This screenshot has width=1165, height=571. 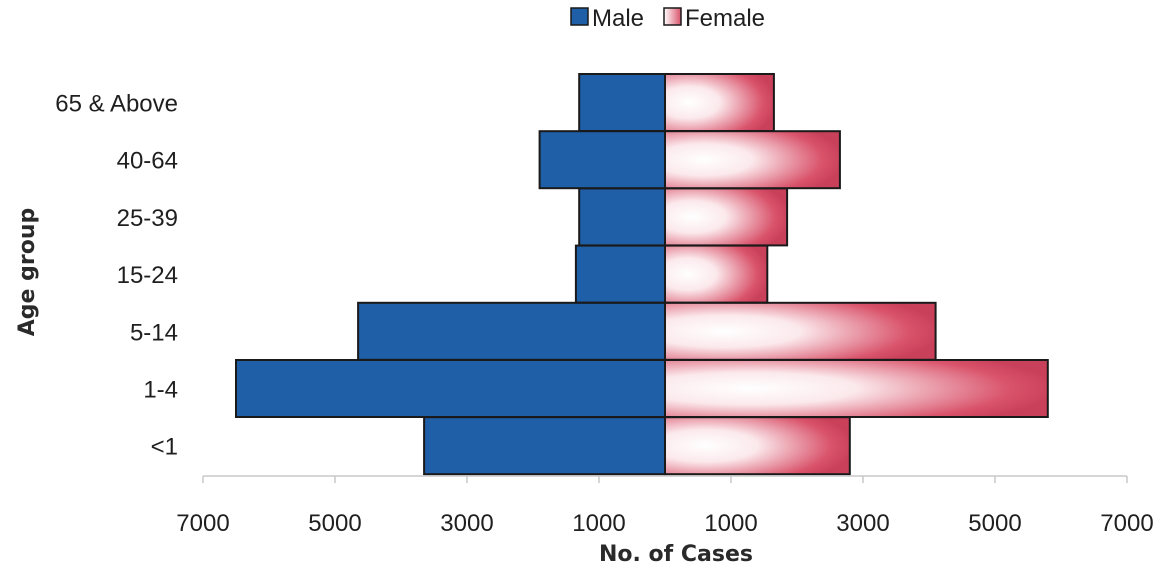 I want to click on bar-male--1, so click(x=544, y=446).